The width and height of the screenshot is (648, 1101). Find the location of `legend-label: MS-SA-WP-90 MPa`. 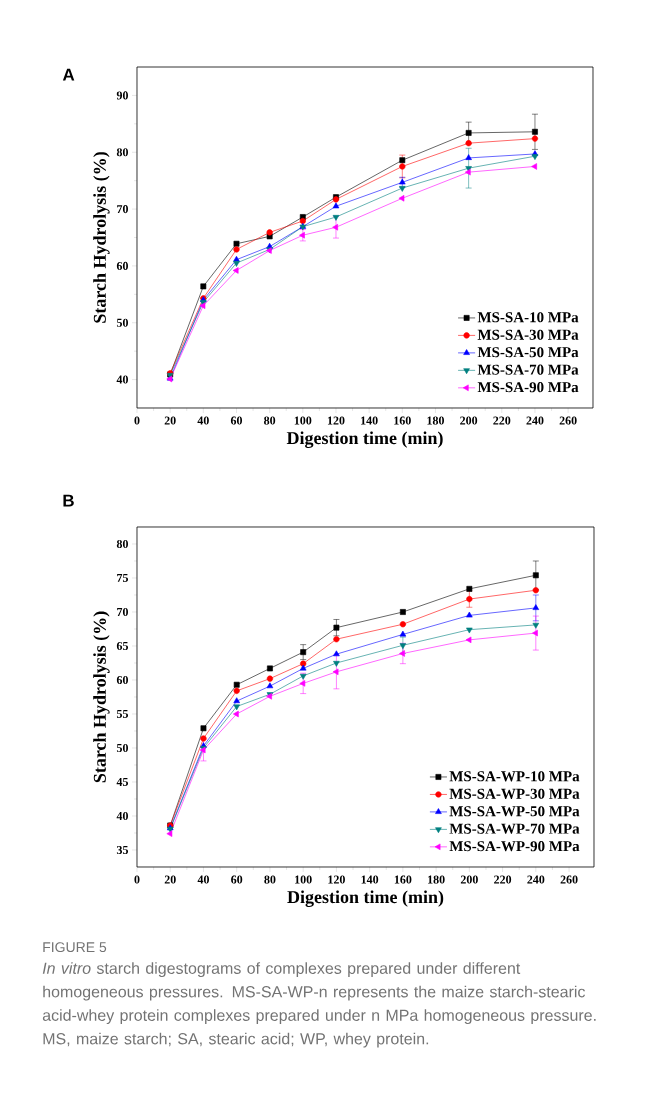

legend-label: MS-SA-WP-90 MPa is located at coordinates (514, 846).